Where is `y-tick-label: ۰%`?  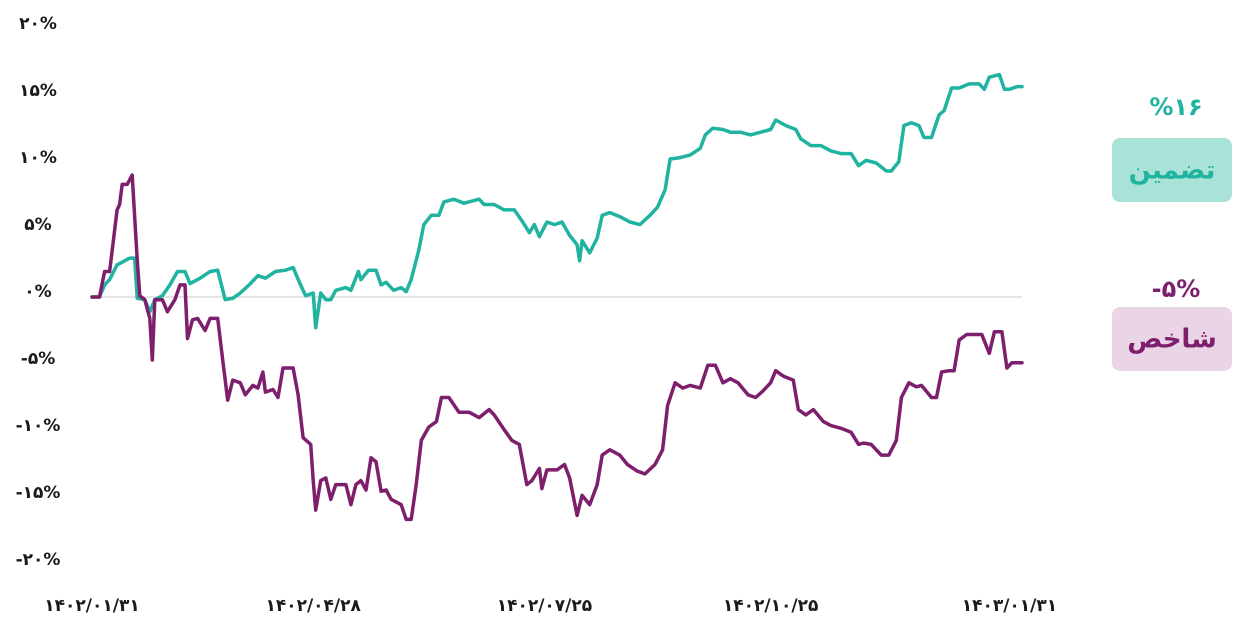
y-tick-label: ۰% is located at coordinates (37, 292).